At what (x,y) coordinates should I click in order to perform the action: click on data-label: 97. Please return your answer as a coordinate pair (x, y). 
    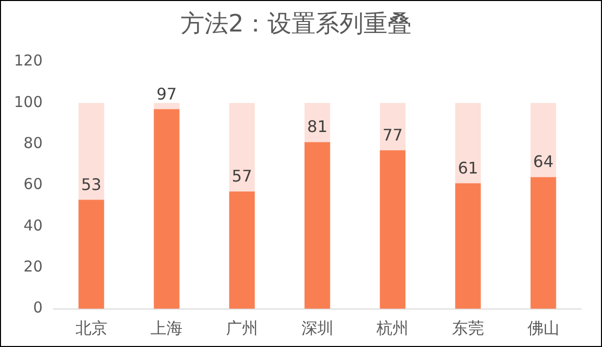
    Looking at the image, I should click on (166, 94).